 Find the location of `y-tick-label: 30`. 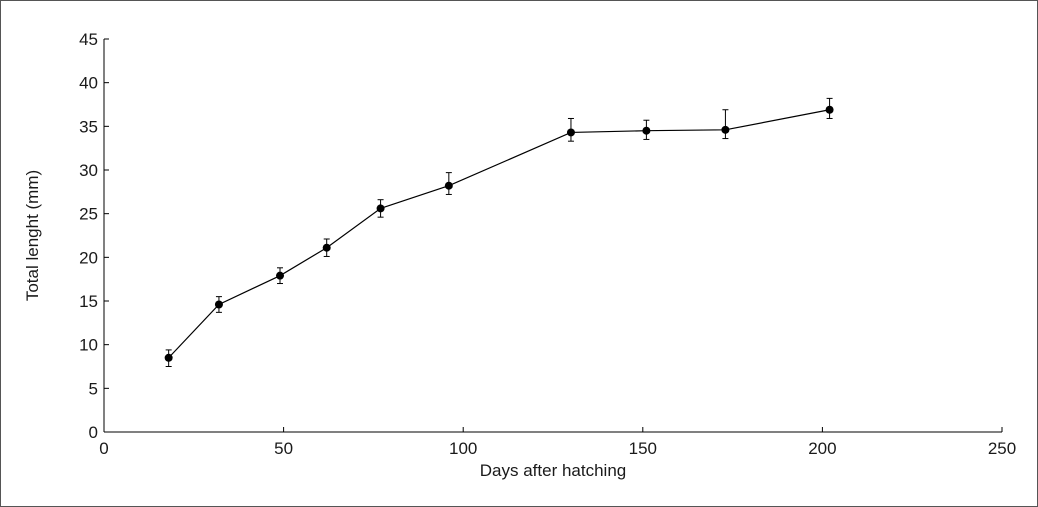

y-tick-label: 30 is located at coordinates (88, 170).